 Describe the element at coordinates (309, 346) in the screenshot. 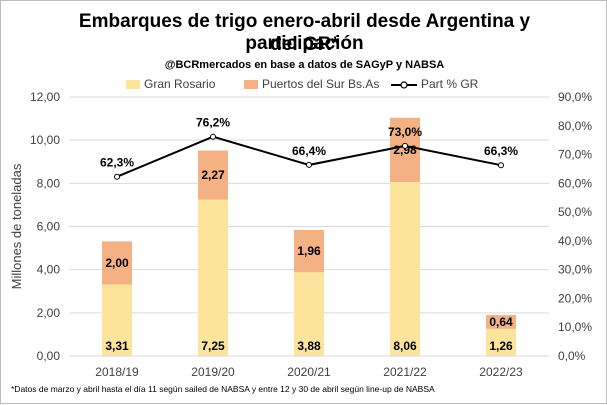

I see `data-label-gran-rosario: 3,88` at that location.